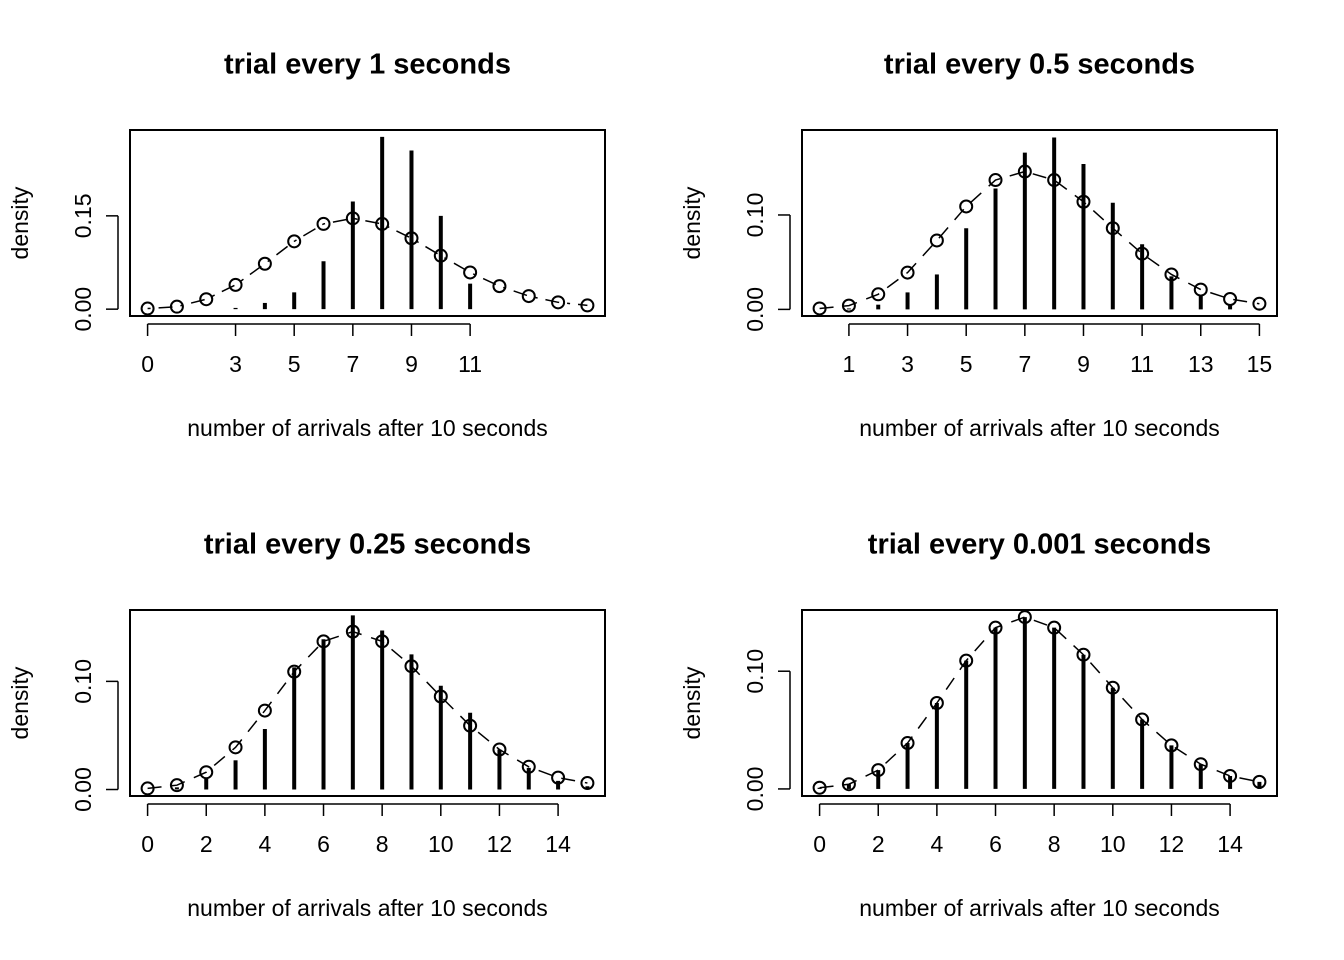 This screenshot has height=960, width=1344. I want to click on chart-title: trial every 1 seconds, so click(367, 65).